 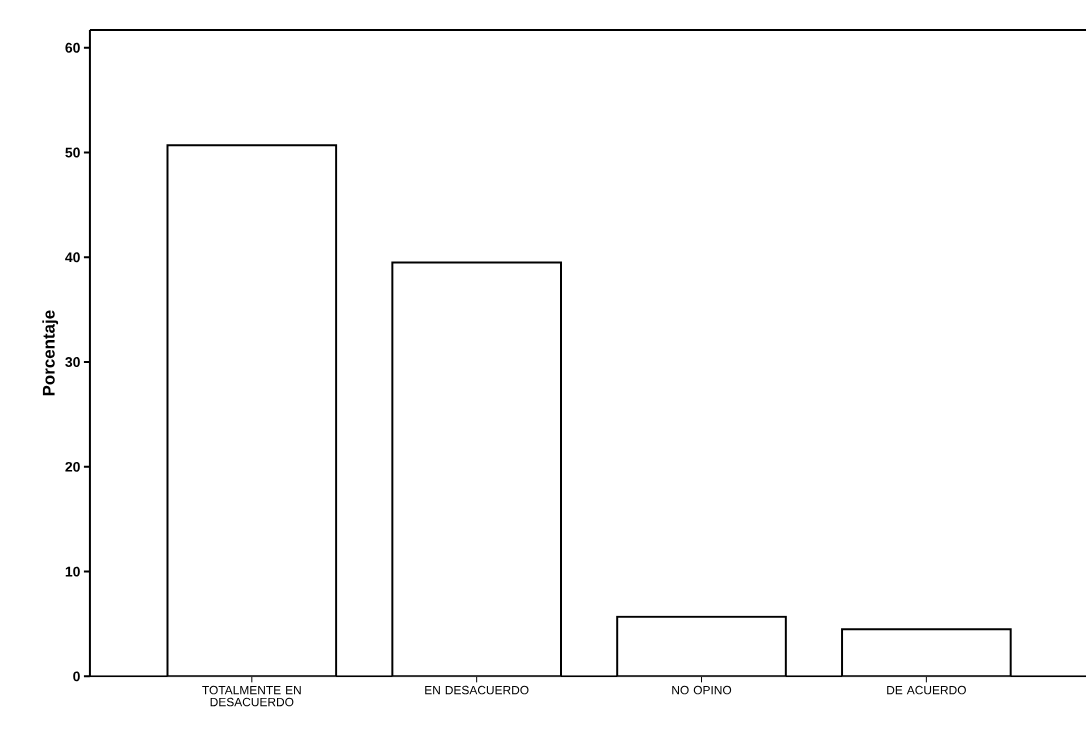 What do you see at coordinates (72, 47) in the screenshot?
I see `y-tick-label: 60` at bounding box center [72, 47].